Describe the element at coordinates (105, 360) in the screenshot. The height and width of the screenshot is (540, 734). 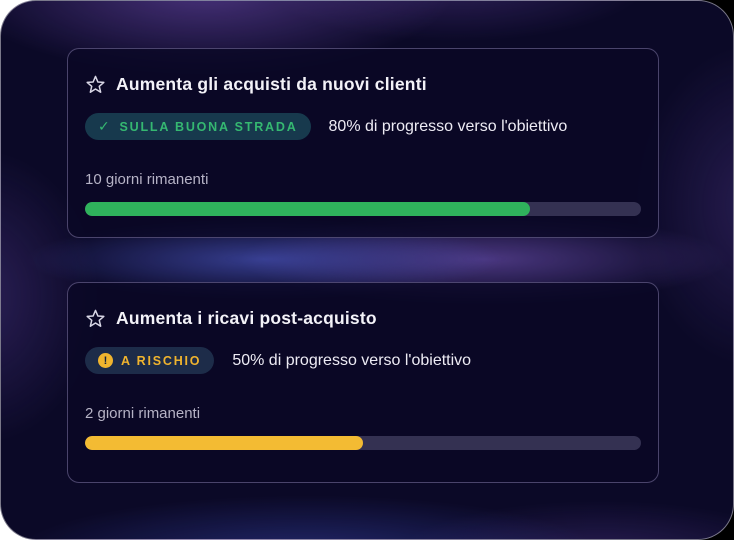
I see `alert-icon: !` at that location.